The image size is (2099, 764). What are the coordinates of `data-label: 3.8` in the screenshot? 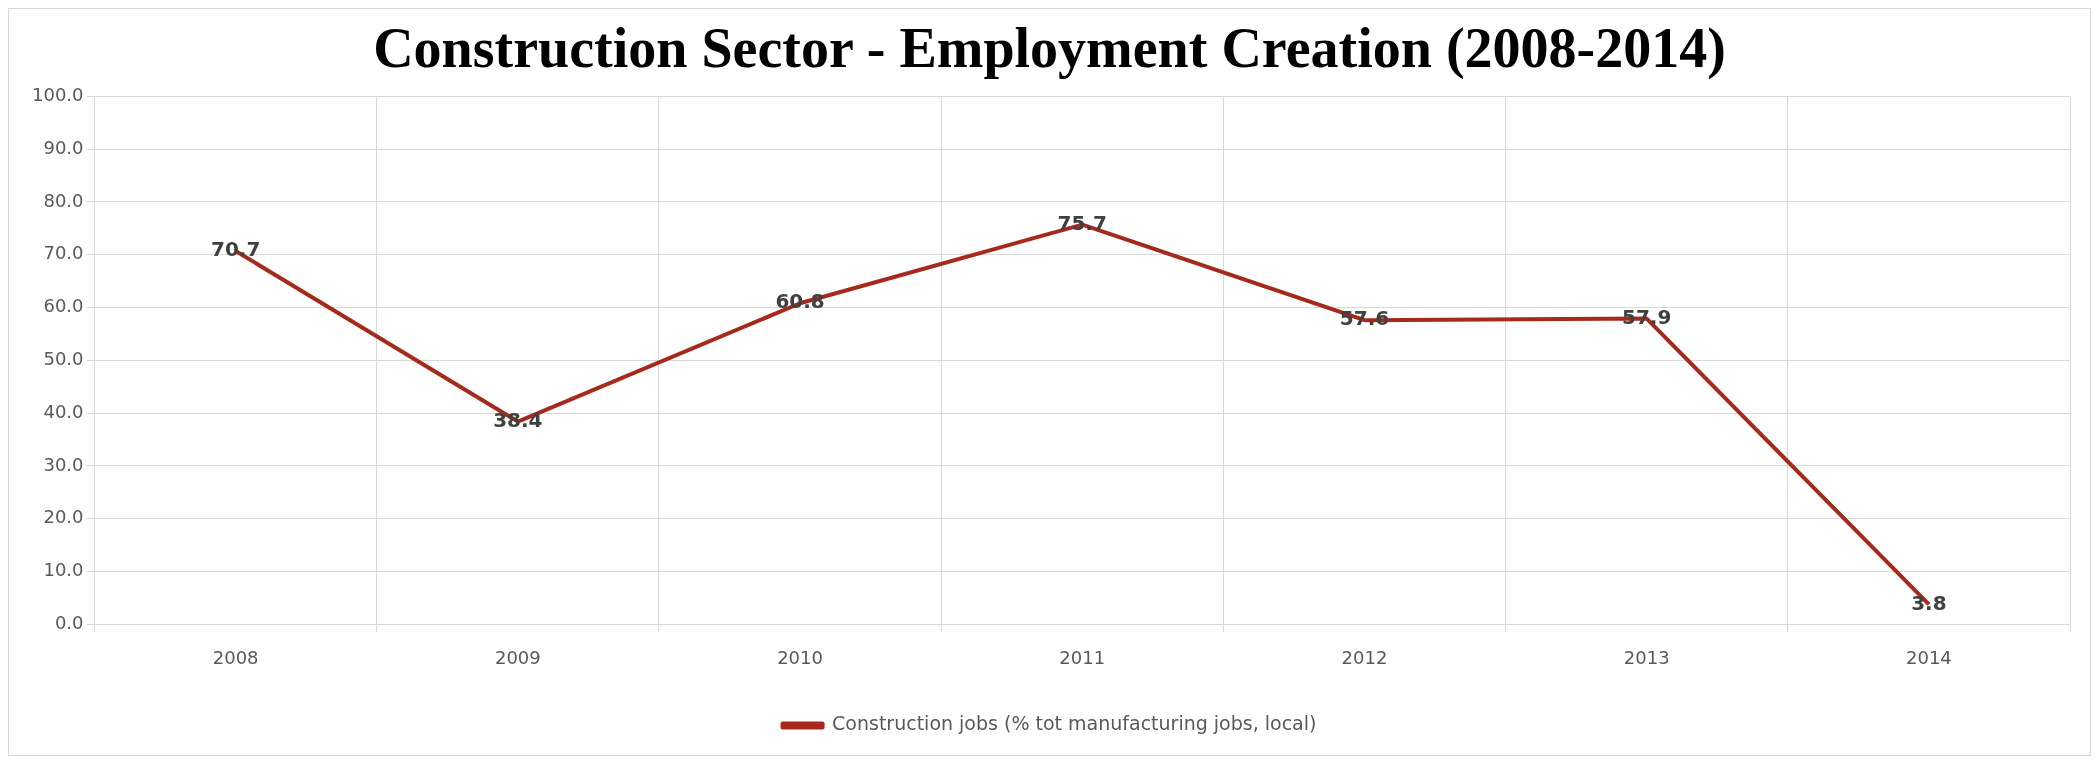 It's located at (1929, 602).